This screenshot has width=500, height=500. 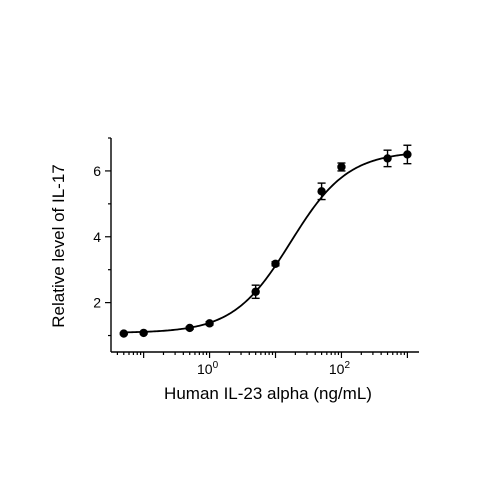 I want to click on x-axis-title: Human IL-23 alpha (ng/mL), so click(x=268, y=393).